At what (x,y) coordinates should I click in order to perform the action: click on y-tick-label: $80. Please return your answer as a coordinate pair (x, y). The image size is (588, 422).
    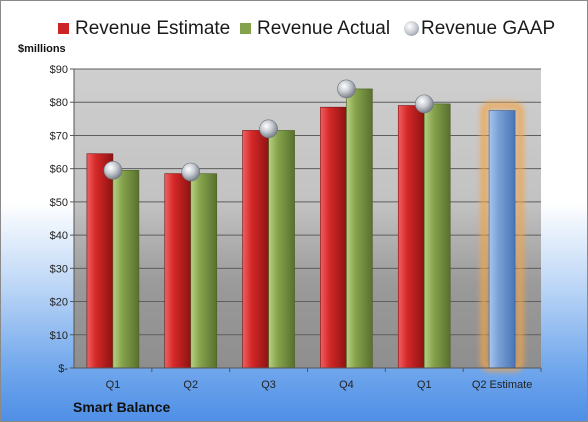
    Looking at the image, I should click on (59, 103).